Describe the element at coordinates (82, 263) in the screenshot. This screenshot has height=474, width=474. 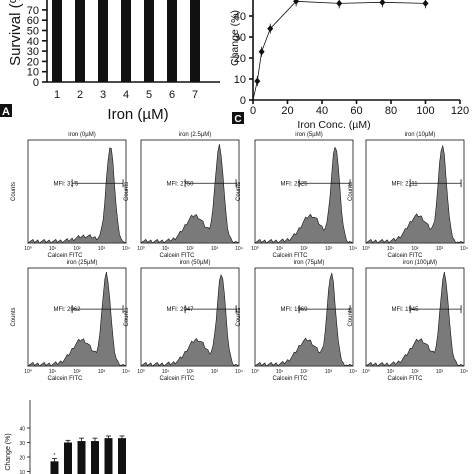
I see `flow-panel-title: iron (25µM)` at that location.